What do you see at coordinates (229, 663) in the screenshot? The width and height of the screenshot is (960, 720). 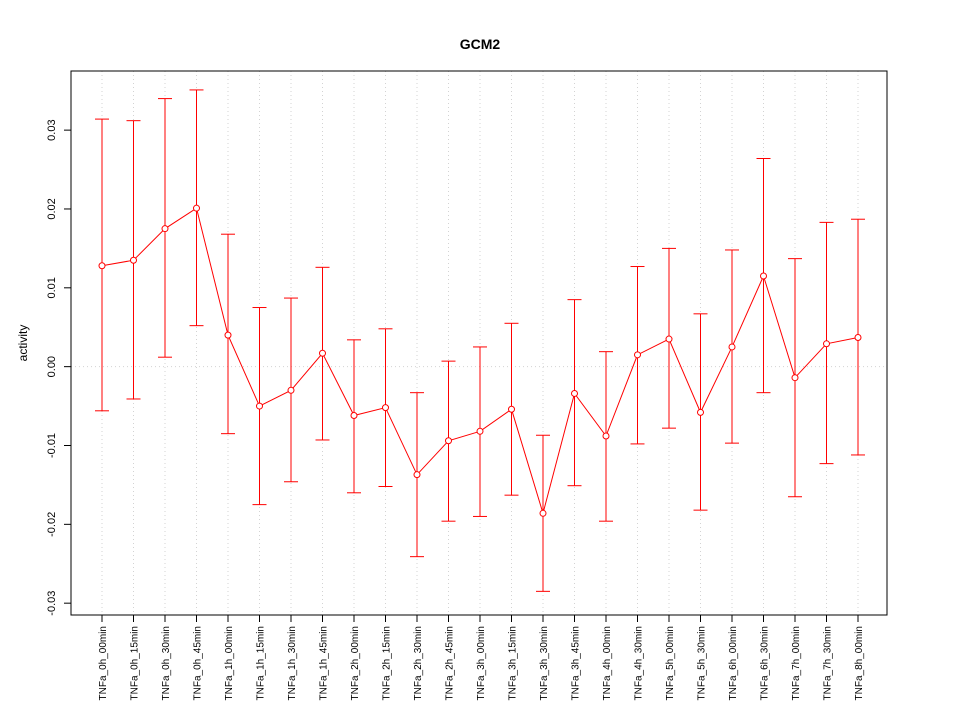 I see `x-tick-label: TNFa_1h_00min` at bounding box center [229, 663].